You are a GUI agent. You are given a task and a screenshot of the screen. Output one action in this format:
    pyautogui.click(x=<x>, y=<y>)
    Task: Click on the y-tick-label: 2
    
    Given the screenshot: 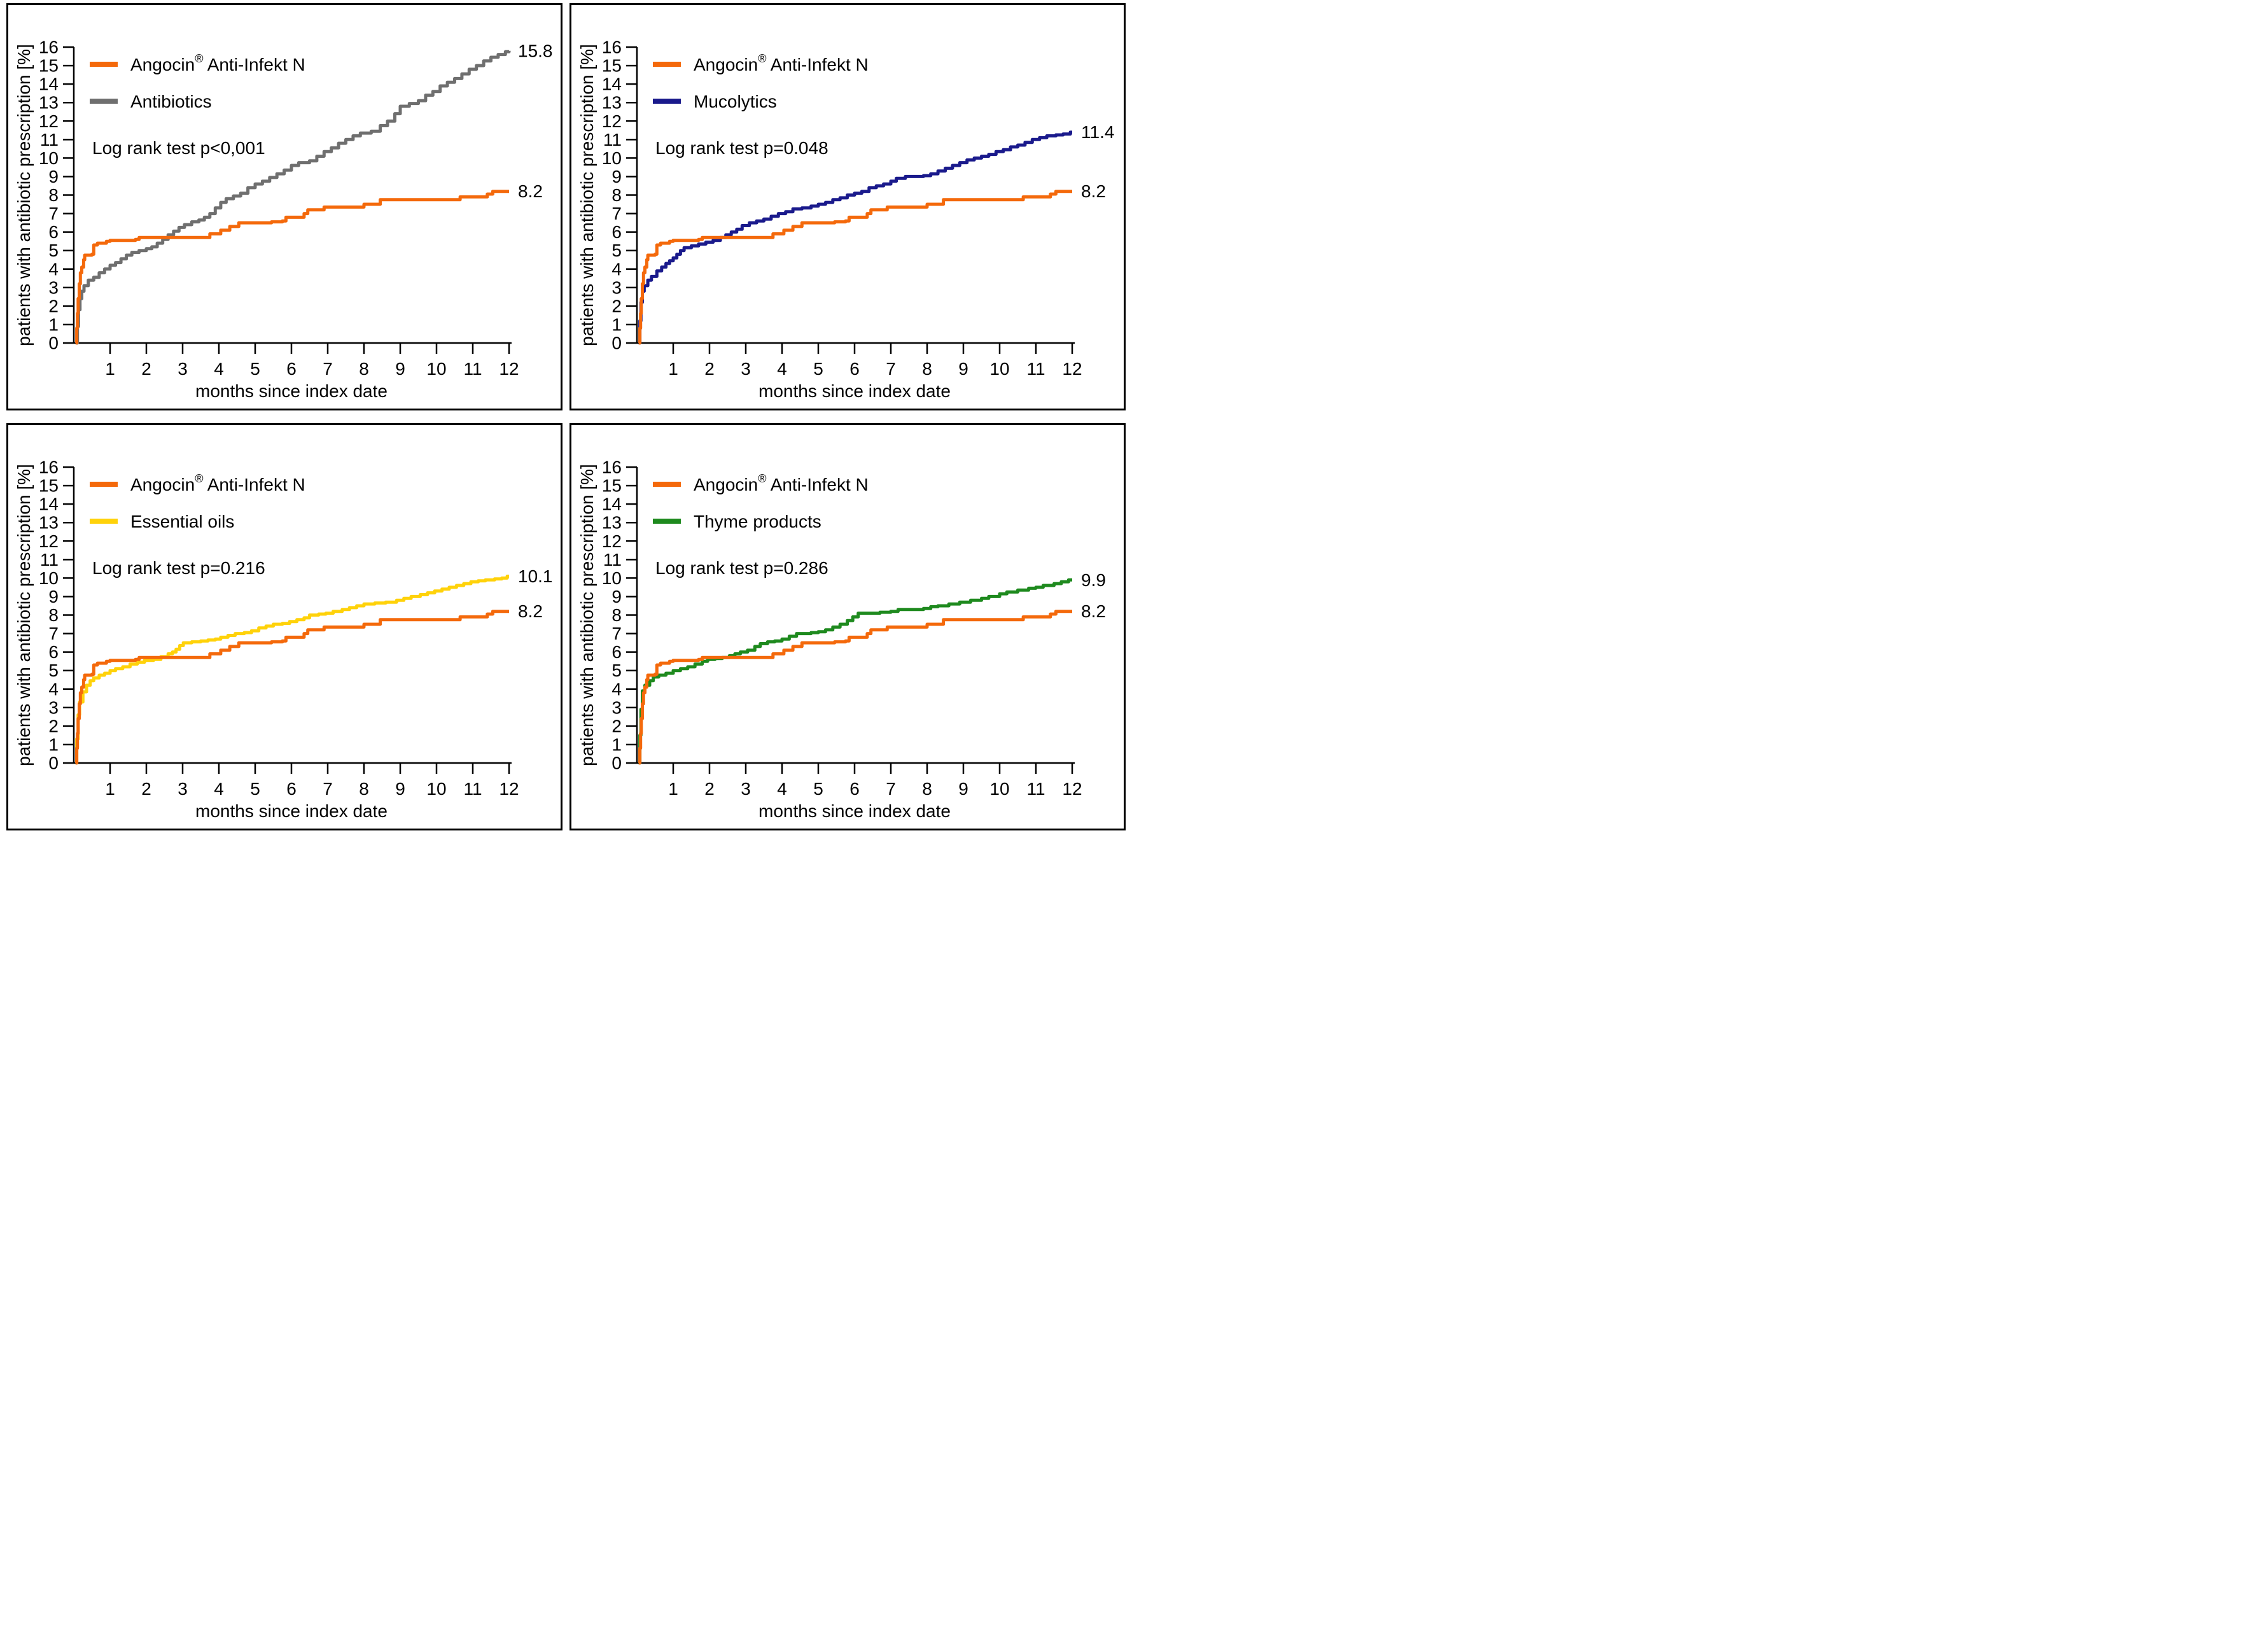 What is the action you would take?
    pyautogui.click(x=616, y=306)
    